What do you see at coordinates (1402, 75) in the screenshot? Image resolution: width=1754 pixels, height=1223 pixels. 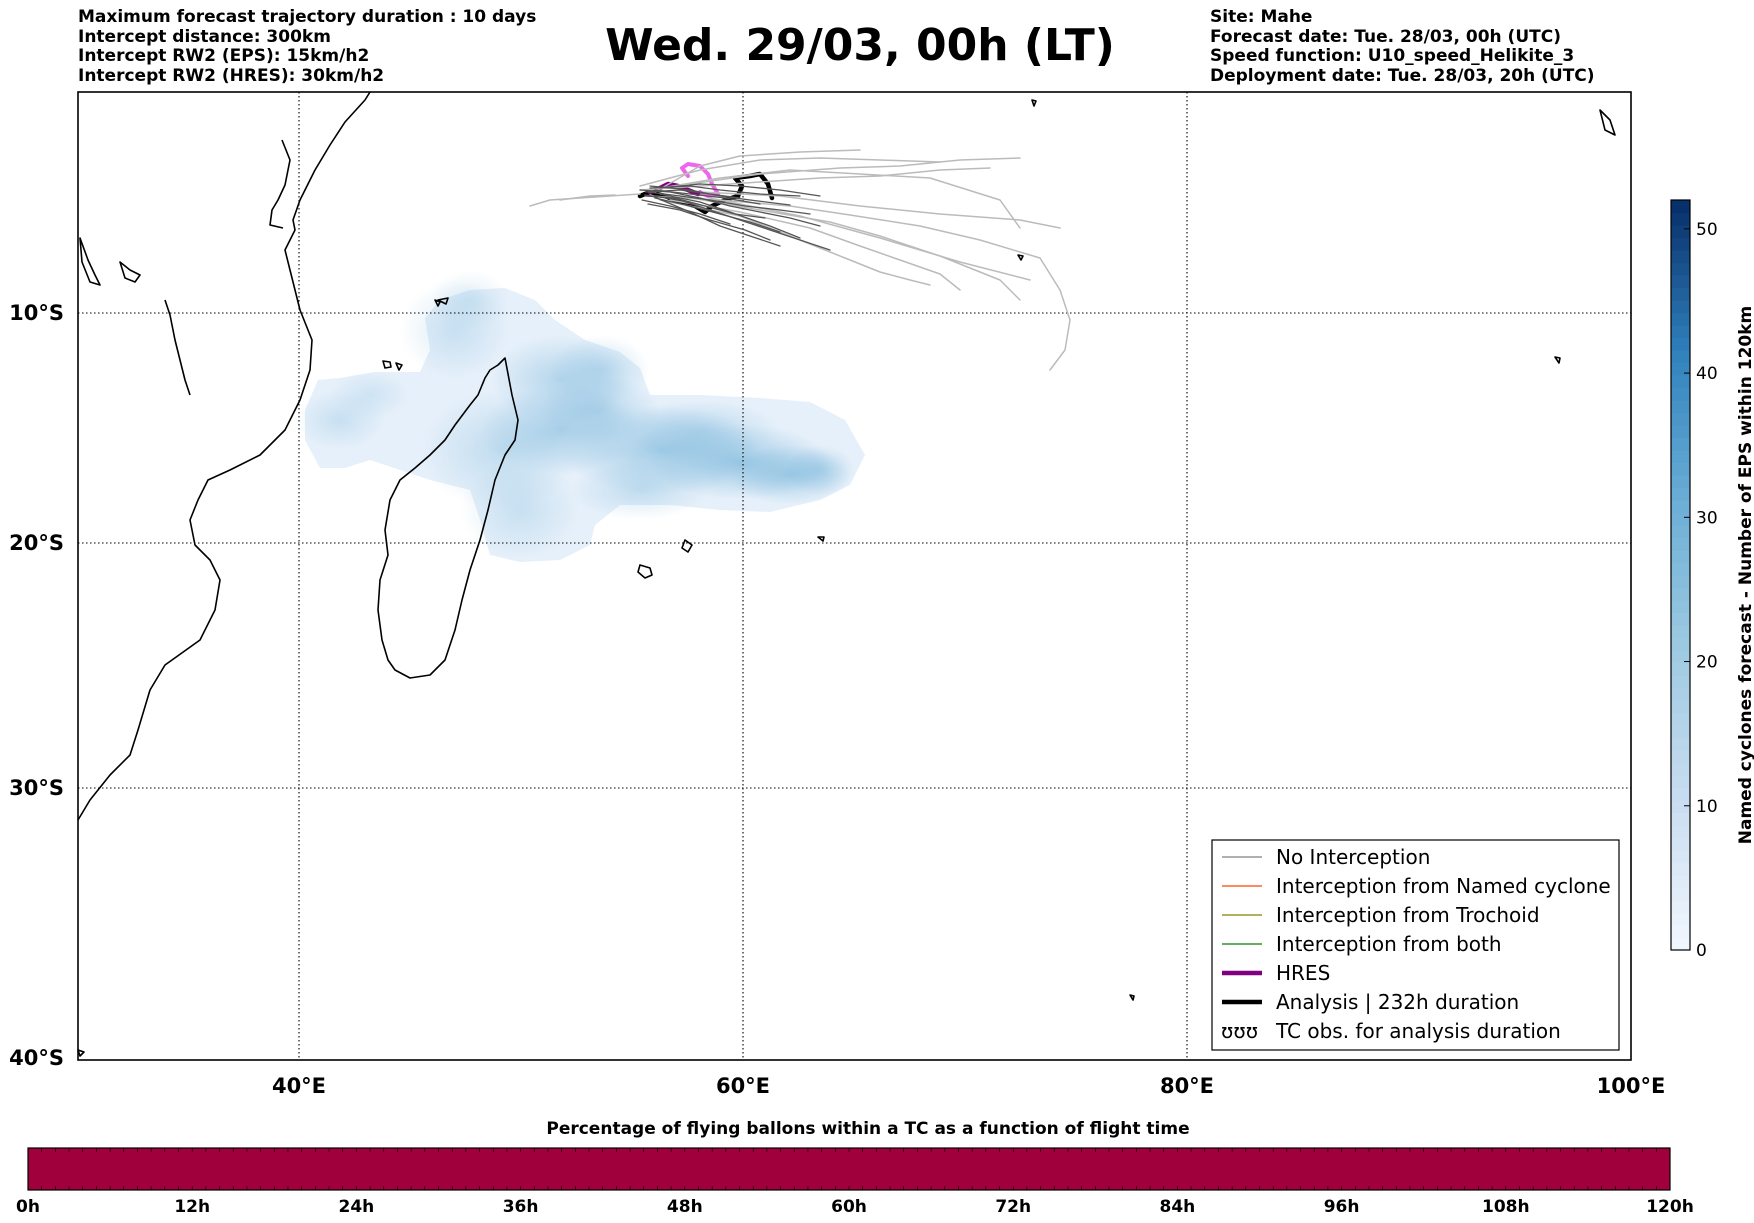 I see `header-right-line: Deployment date: Tue. 28/03, 20h (UTC)` at bounding box center [1402, 75].